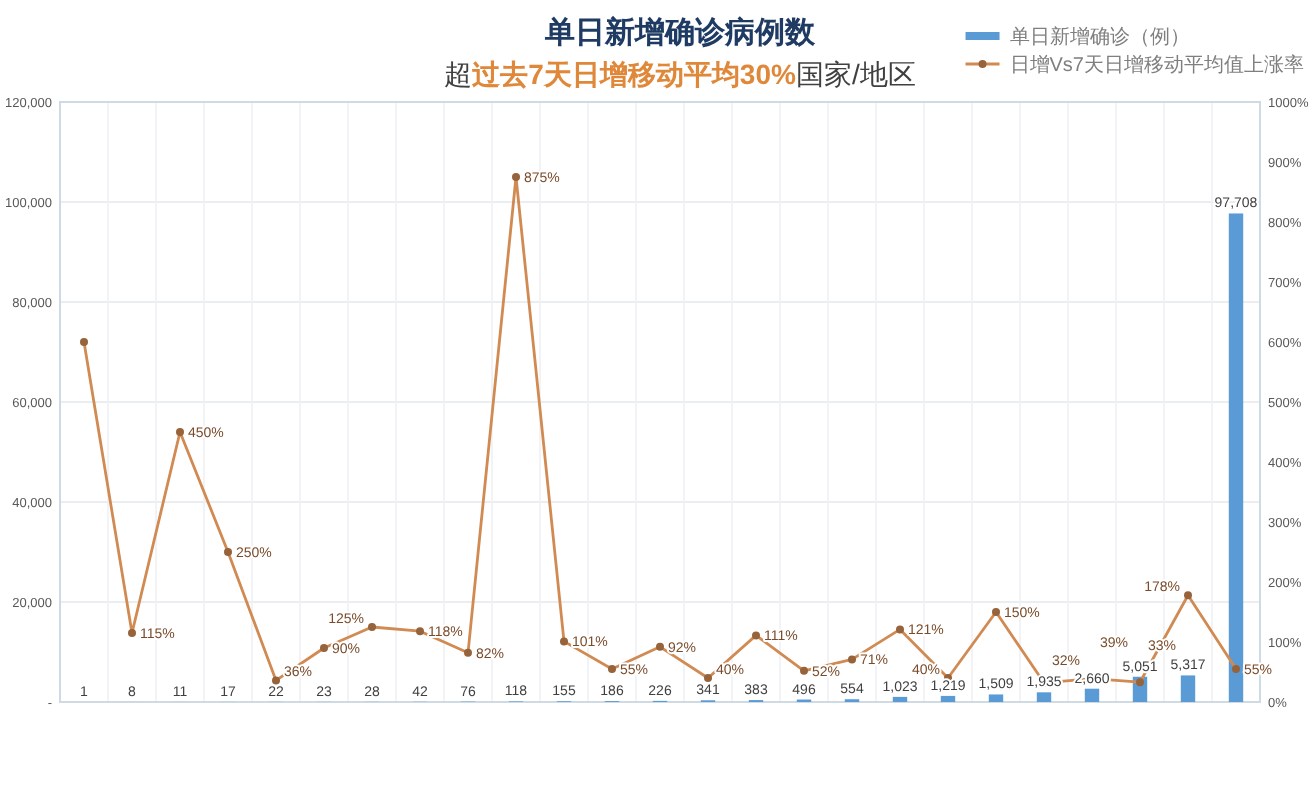 The image size is (1316, 800). I want to click on legend-label: 日增Vs7天日增移动平均值上涨率, so click(1156, 65).